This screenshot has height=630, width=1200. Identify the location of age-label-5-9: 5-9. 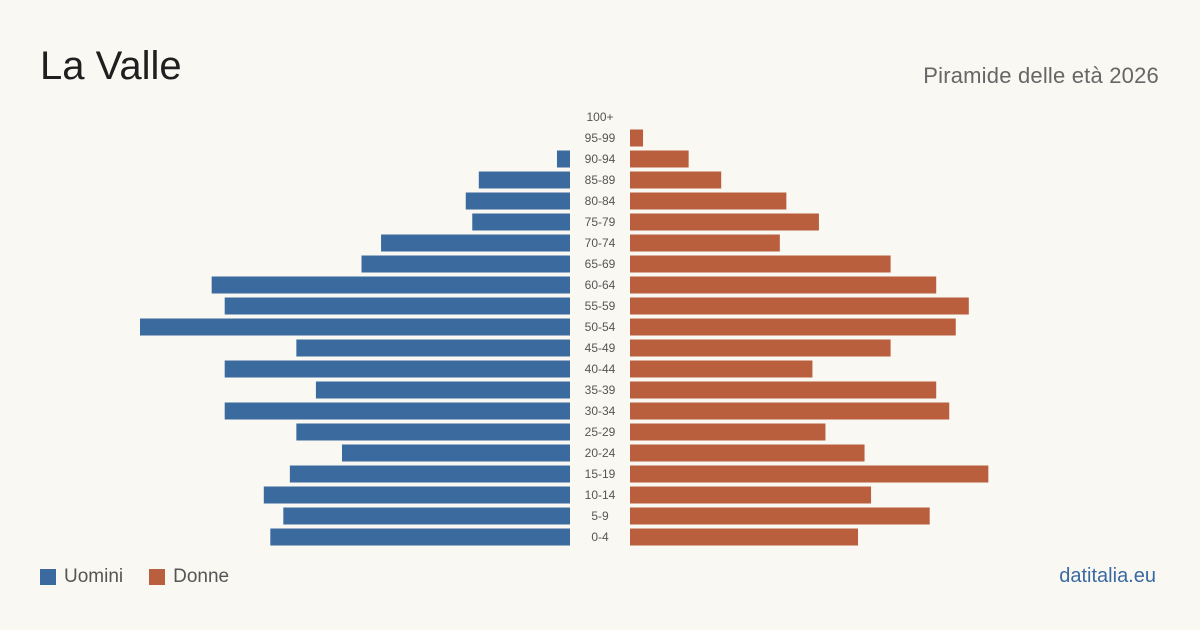
(600, 516).